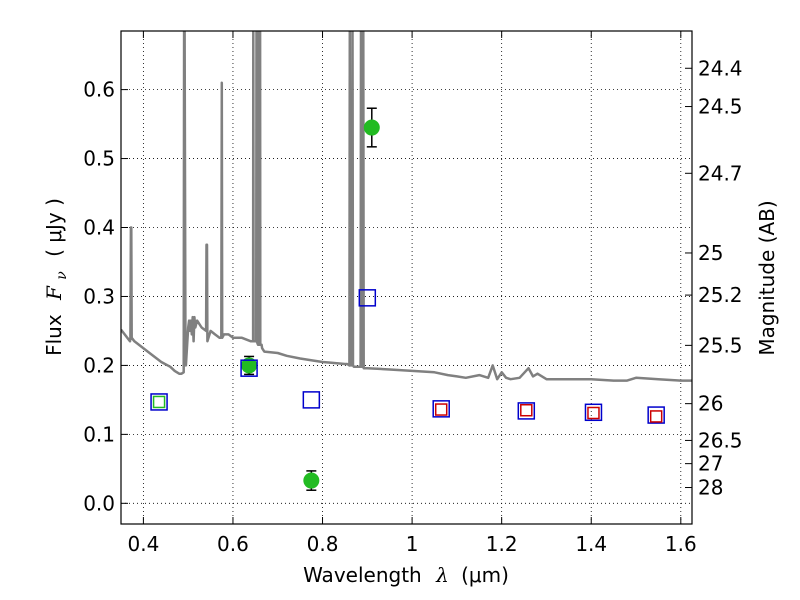 This screenshot has height=600, width=800. I want to click on y-axis-label-unit: ( μJy ), so click(54, 227).